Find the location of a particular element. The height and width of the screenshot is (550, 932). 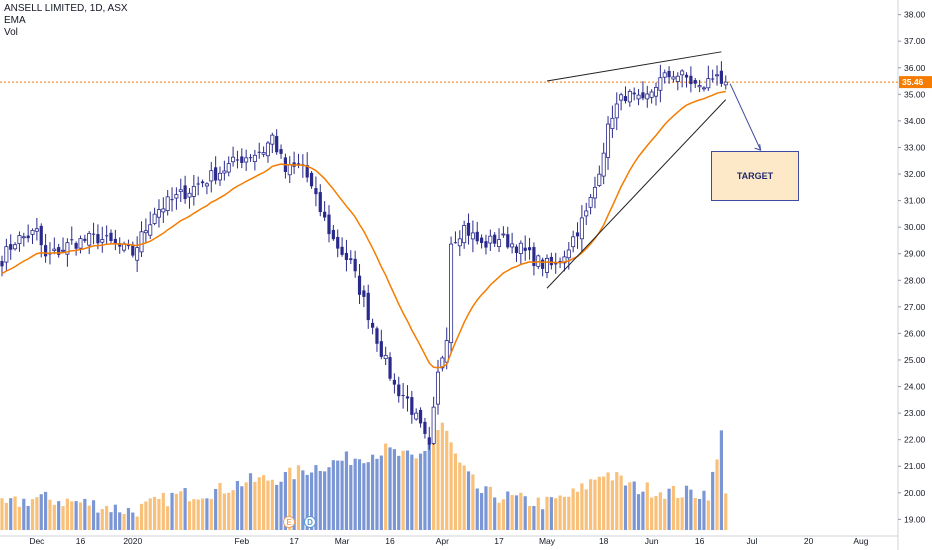

time-tick-label: 17 is located at coordinates (499, 541).